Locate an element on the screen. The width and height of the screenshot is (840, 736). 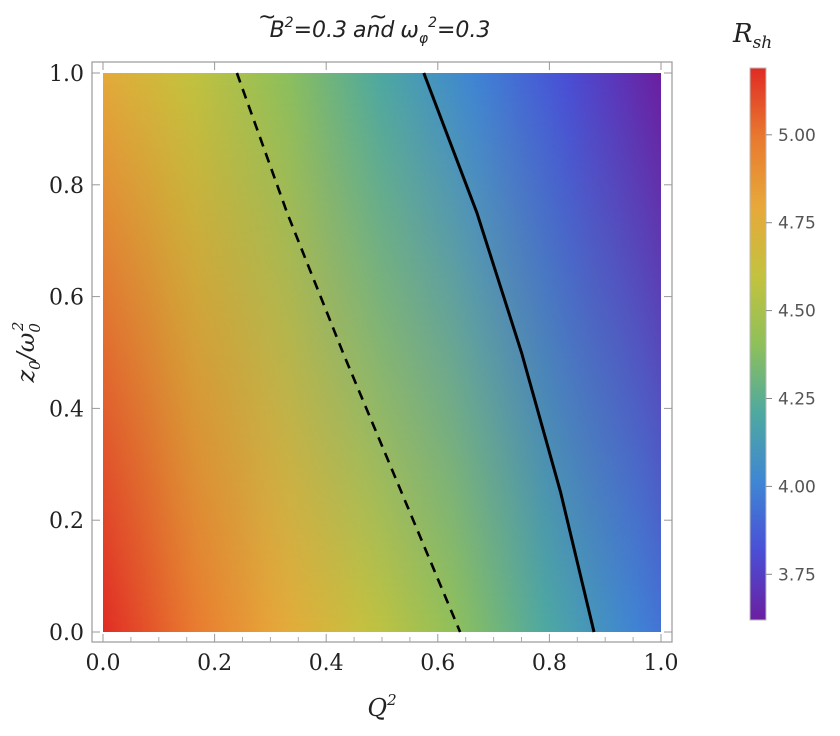
title-tilde-omega: ~ is located at coordinates (378, 17).